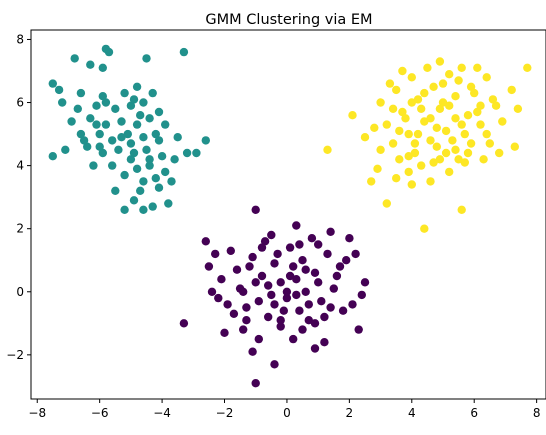 The height and width of the screenshot is (435, 546). What do you see at coordinates (350, 413) in the screenshot?
I see `x-tick-label: 2` at bounding box center [350, 413].